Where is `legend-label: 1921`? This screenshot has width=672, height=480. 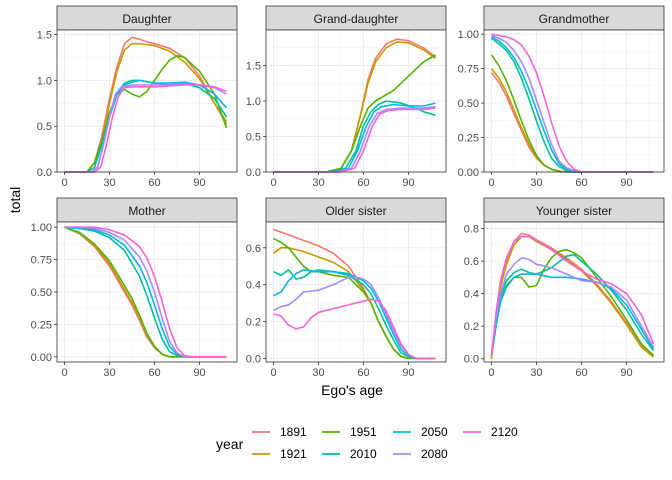 legend-label: 1921 is located at coordinates (293, 454).